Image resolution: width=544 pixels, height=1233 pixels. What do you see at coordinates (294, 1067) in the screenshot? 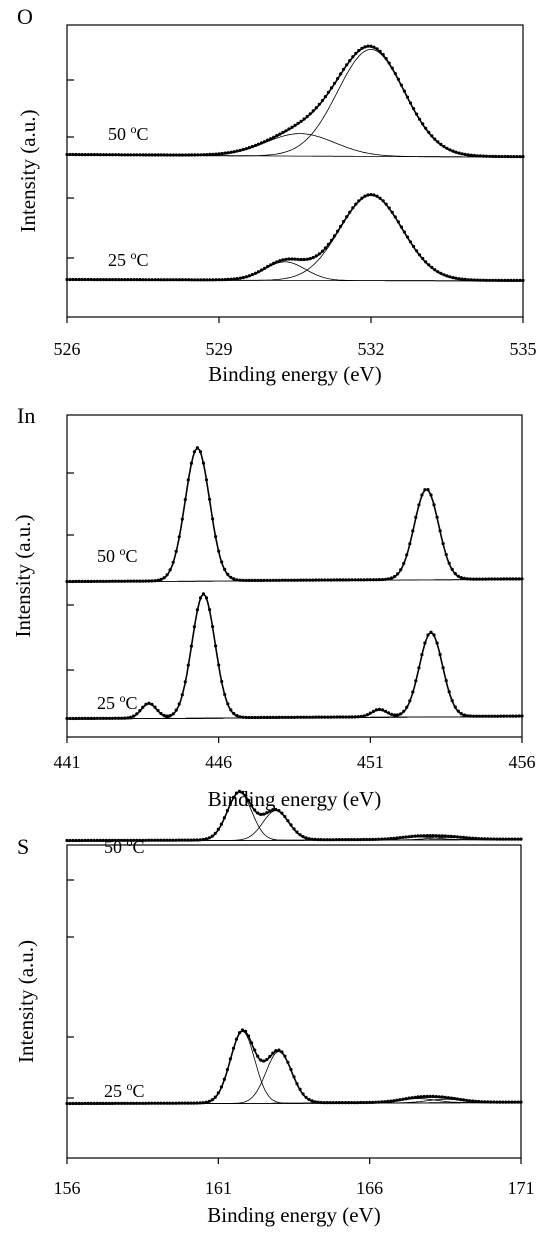
I see `spectrum-1: 25 oC` at bounding box center [294, 1067].